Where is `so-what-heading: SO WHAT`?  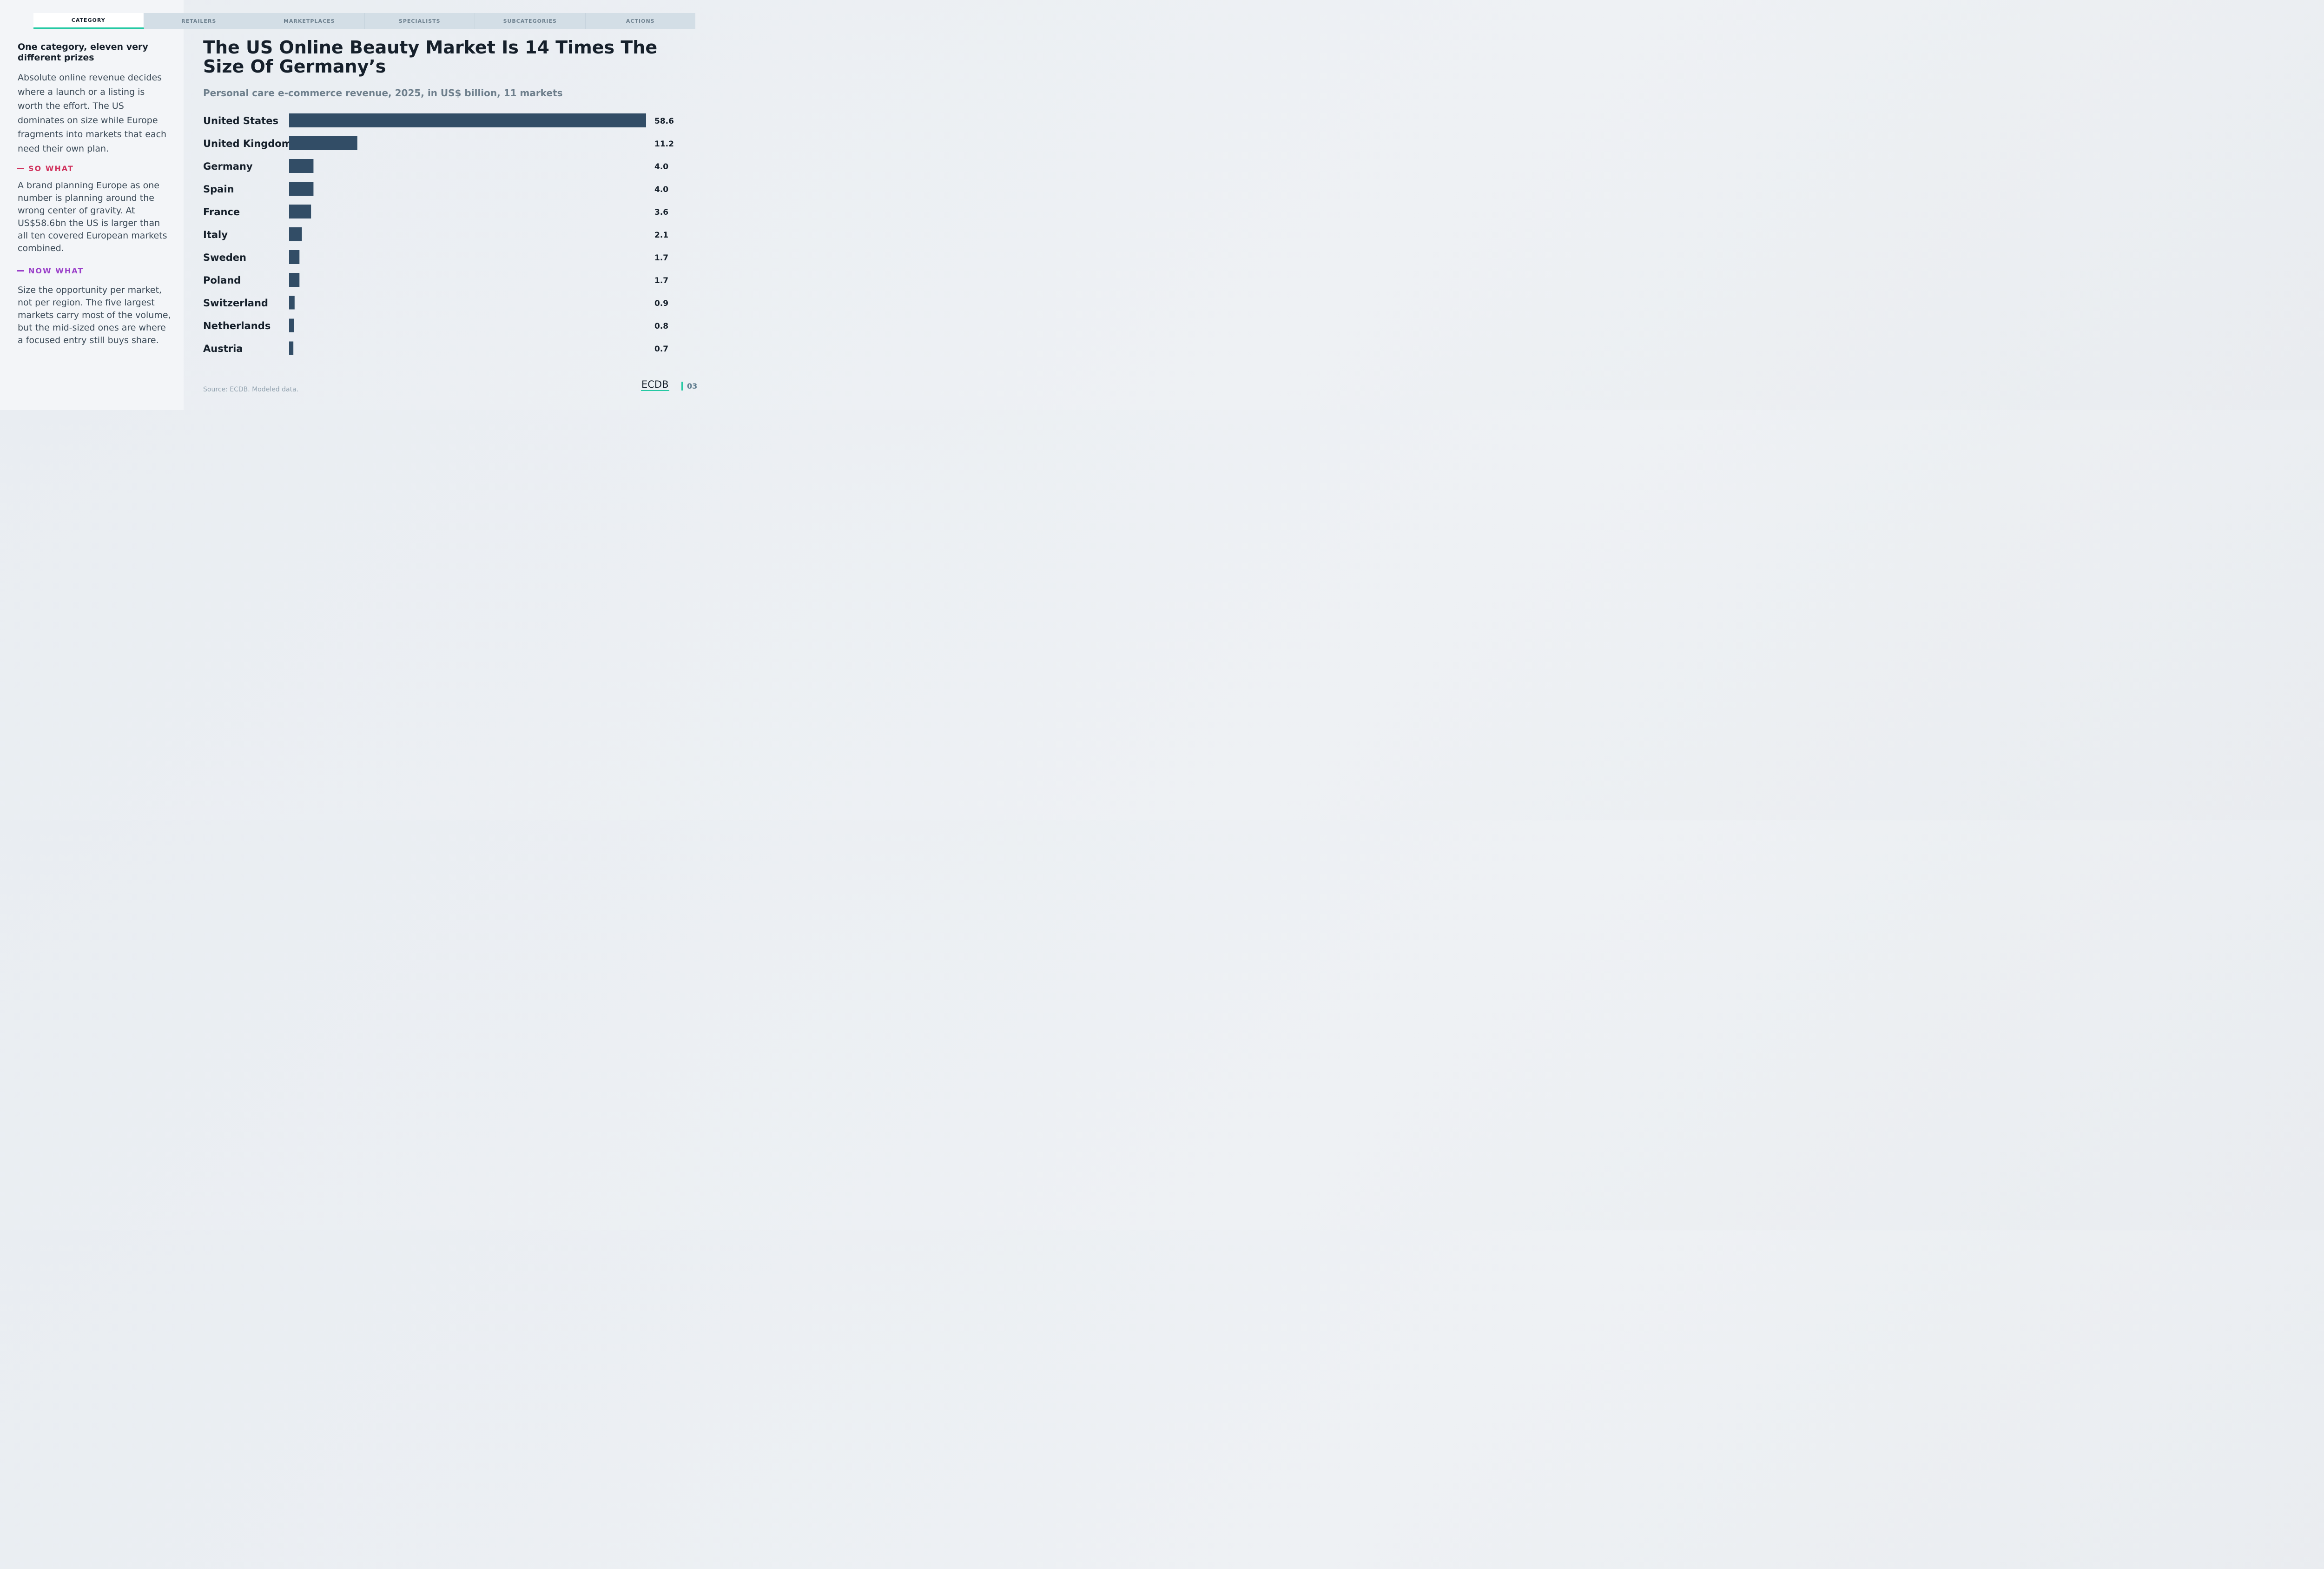
so-what-heading: SO WHAT is located at coordinates (45, 169).